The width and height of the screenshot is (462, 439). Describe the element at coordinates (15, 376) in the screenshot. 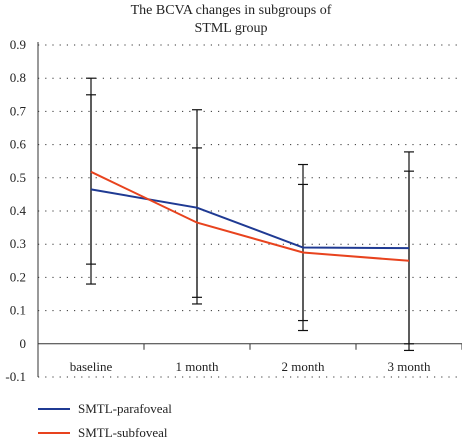

I see `y-tick-label: -0.1` at that location.